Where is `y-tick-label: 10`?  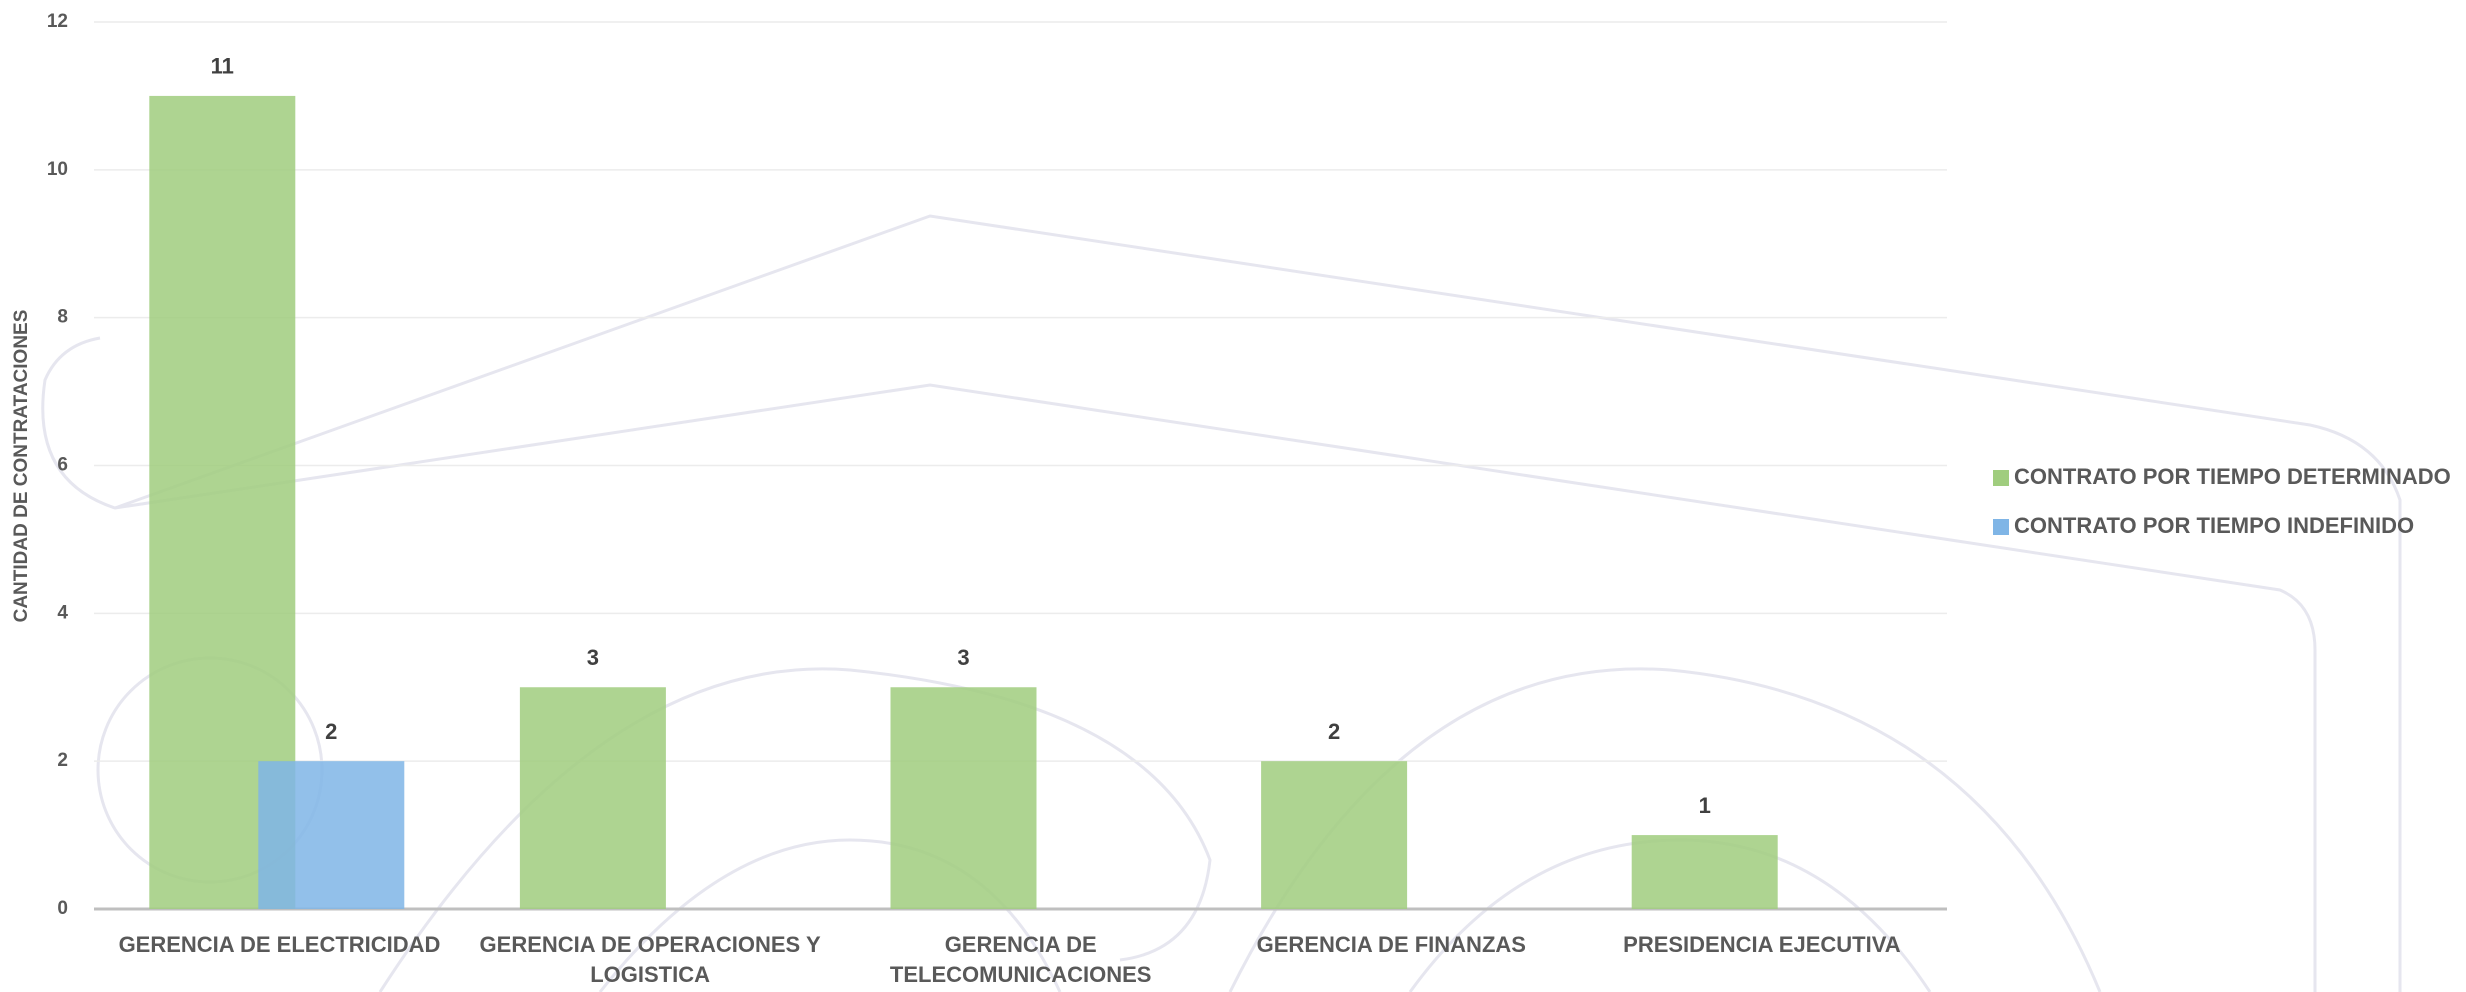 y-tick-label: 10 is located at coordinates (57, 169).